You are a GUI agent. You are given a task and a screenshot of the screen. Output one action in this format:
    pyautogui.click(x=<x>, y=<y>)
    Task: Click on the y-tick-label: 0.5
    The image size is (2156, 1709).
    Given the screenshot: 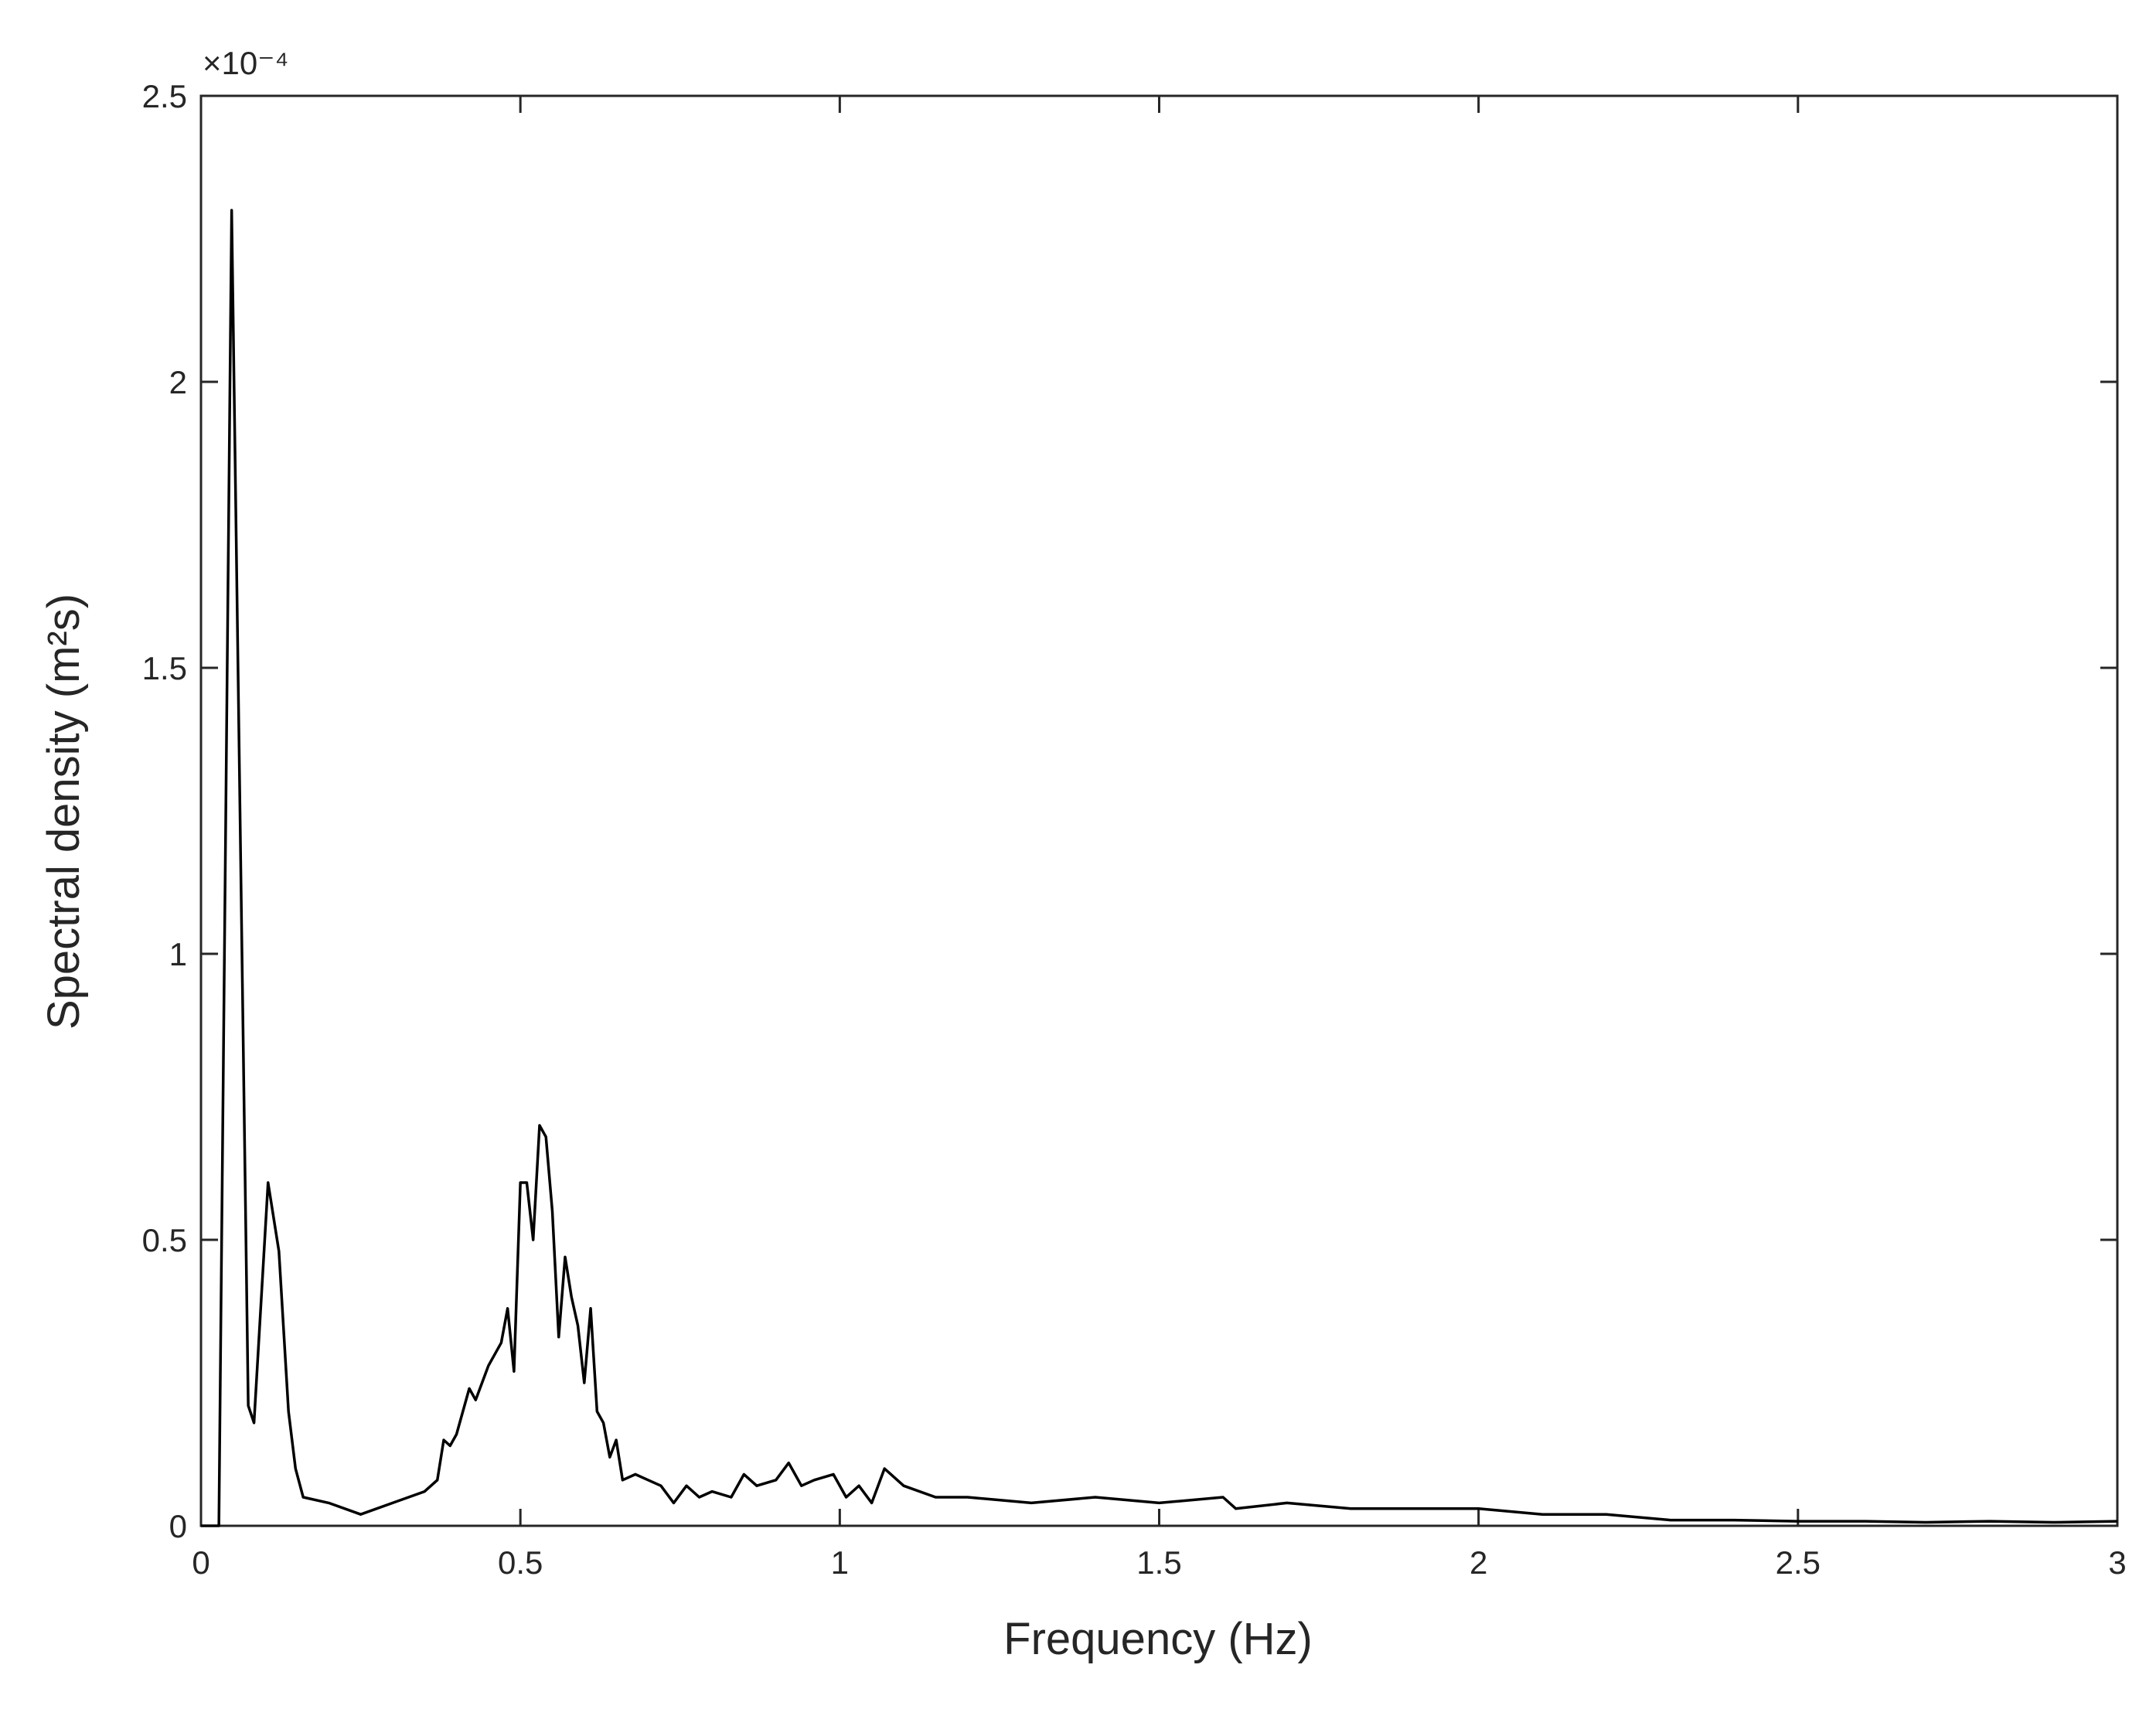 What is the action you would take?
    pyautogui.click(x=164, y=1240)
    